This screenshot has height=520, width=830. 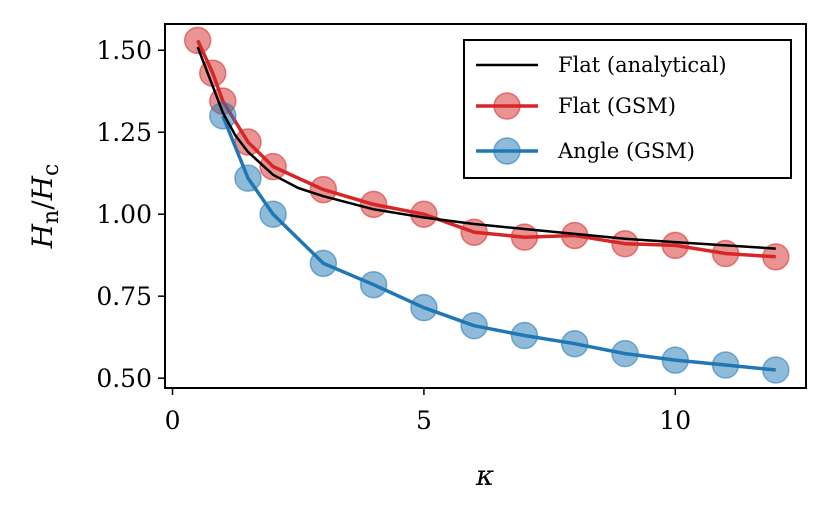 What do you see at coordinates (124, 378) in the screenshot?
I see `y-tick-label-0: 0.50` at bounding box center [124, 378].